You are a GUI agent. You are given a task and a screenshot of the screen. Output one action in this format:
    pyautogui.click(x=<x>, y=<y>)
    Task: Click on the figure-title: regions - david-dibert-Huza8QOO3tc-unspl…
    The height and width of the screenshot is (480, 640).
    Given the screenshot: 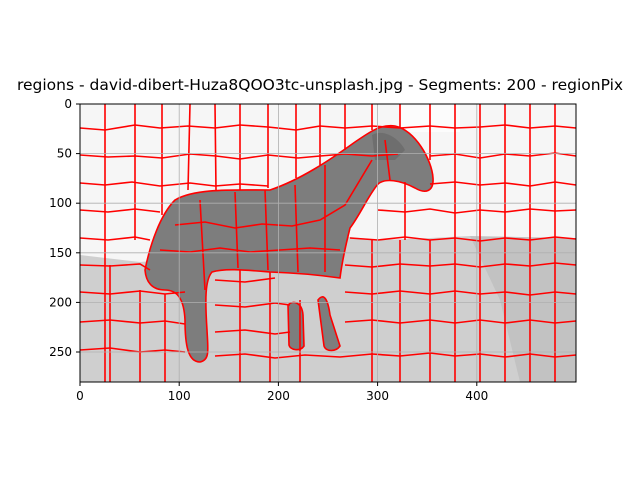 What is the action you would take?
    pyautogui.click(x=320, y=85)
    